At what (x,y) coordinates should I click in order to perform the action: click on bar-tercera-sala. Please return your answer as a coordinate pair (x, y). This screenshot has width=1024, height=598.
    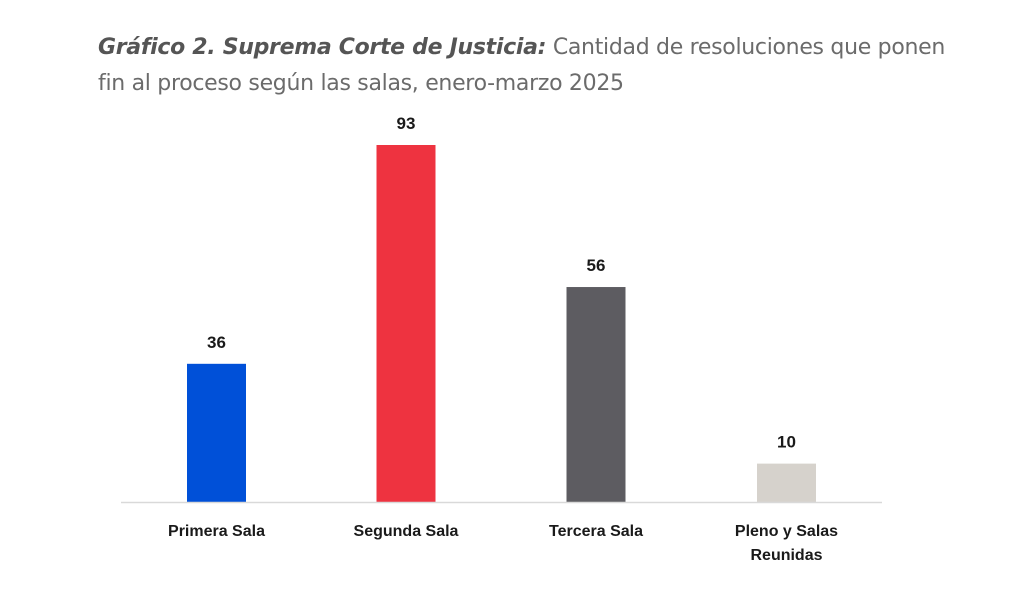
    Looking at the image, I should click on (596, 394).